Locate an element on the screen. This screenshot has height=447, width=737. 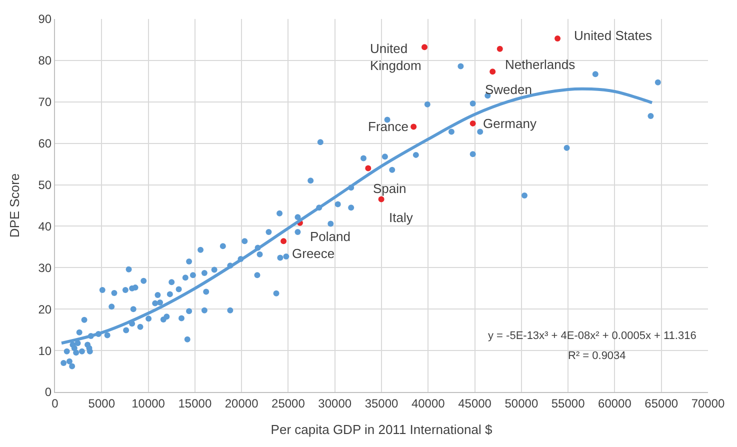
x-tick-label: 35000 is located at coordinates (381, 403).